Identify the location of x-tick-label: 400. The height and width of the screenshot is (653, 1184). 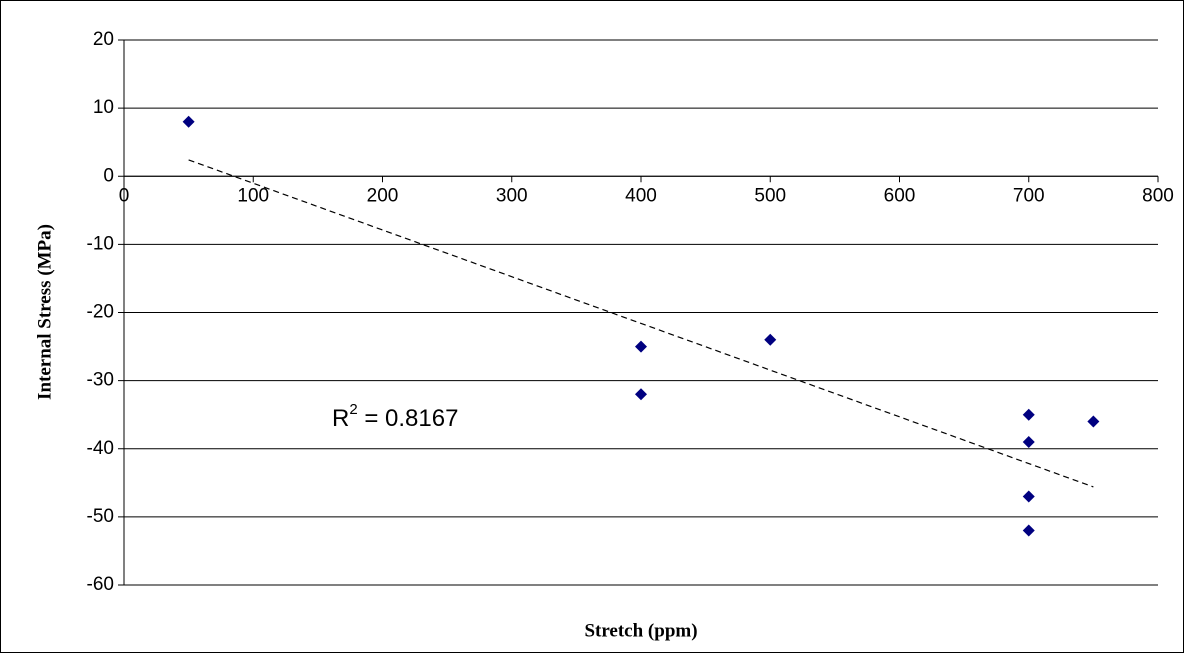
(641, 195).